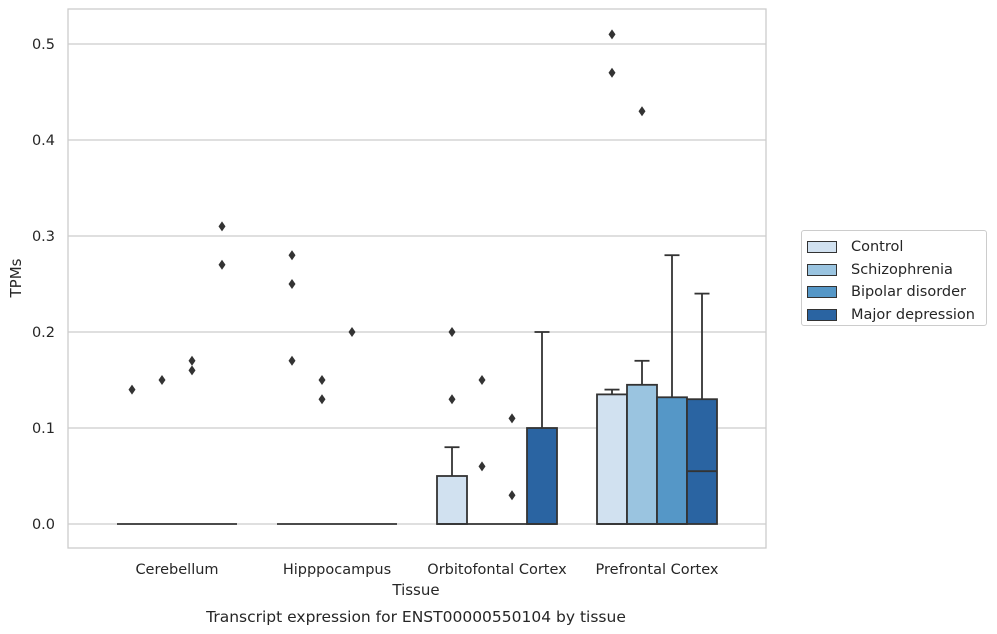 The image size is (997, 634). I want to click on legend-item-schizophrenia: Schizophrenia, so click(896, 270).